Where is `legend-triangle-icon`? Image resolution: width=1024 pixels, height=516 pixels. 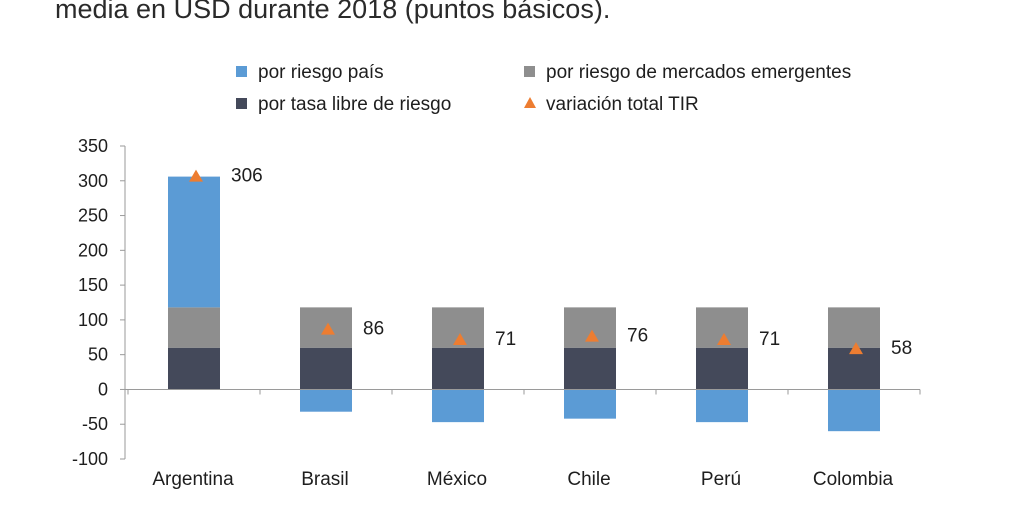
legend-triangle-icon is located at coordinates (530, 102).